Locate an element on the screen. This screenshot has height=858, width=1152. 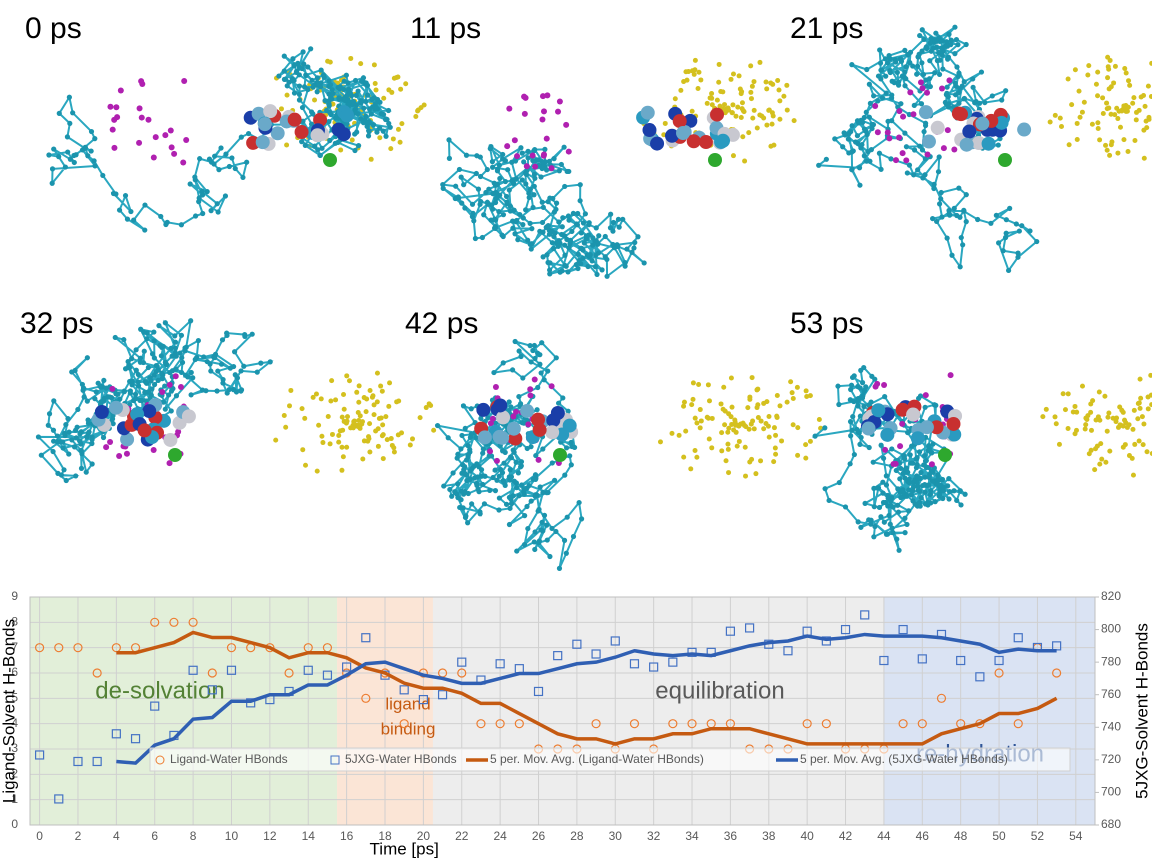
panel-label: 11 ps is located at coordinates (445, 28).